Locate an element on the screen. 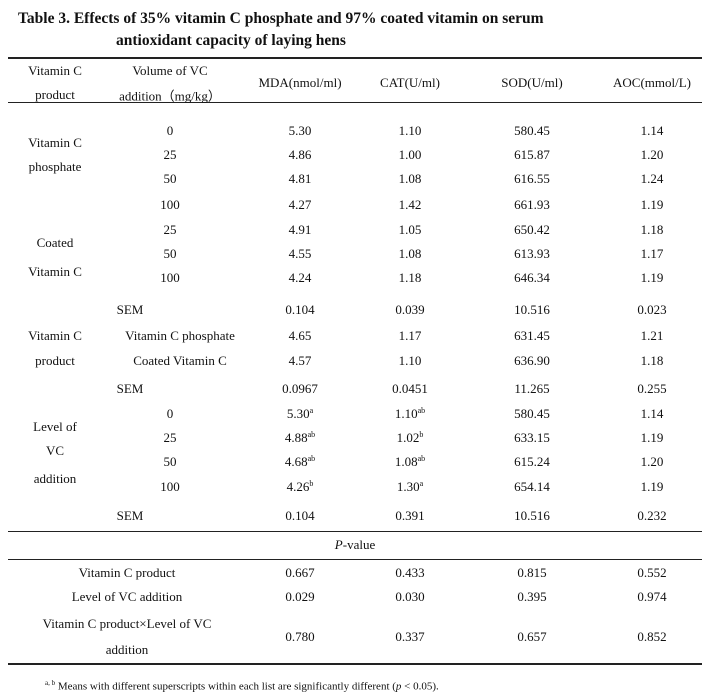 The width and height of the screenshot is (710, 699). row-label-value: 0 is located at coordinates (170, 413).